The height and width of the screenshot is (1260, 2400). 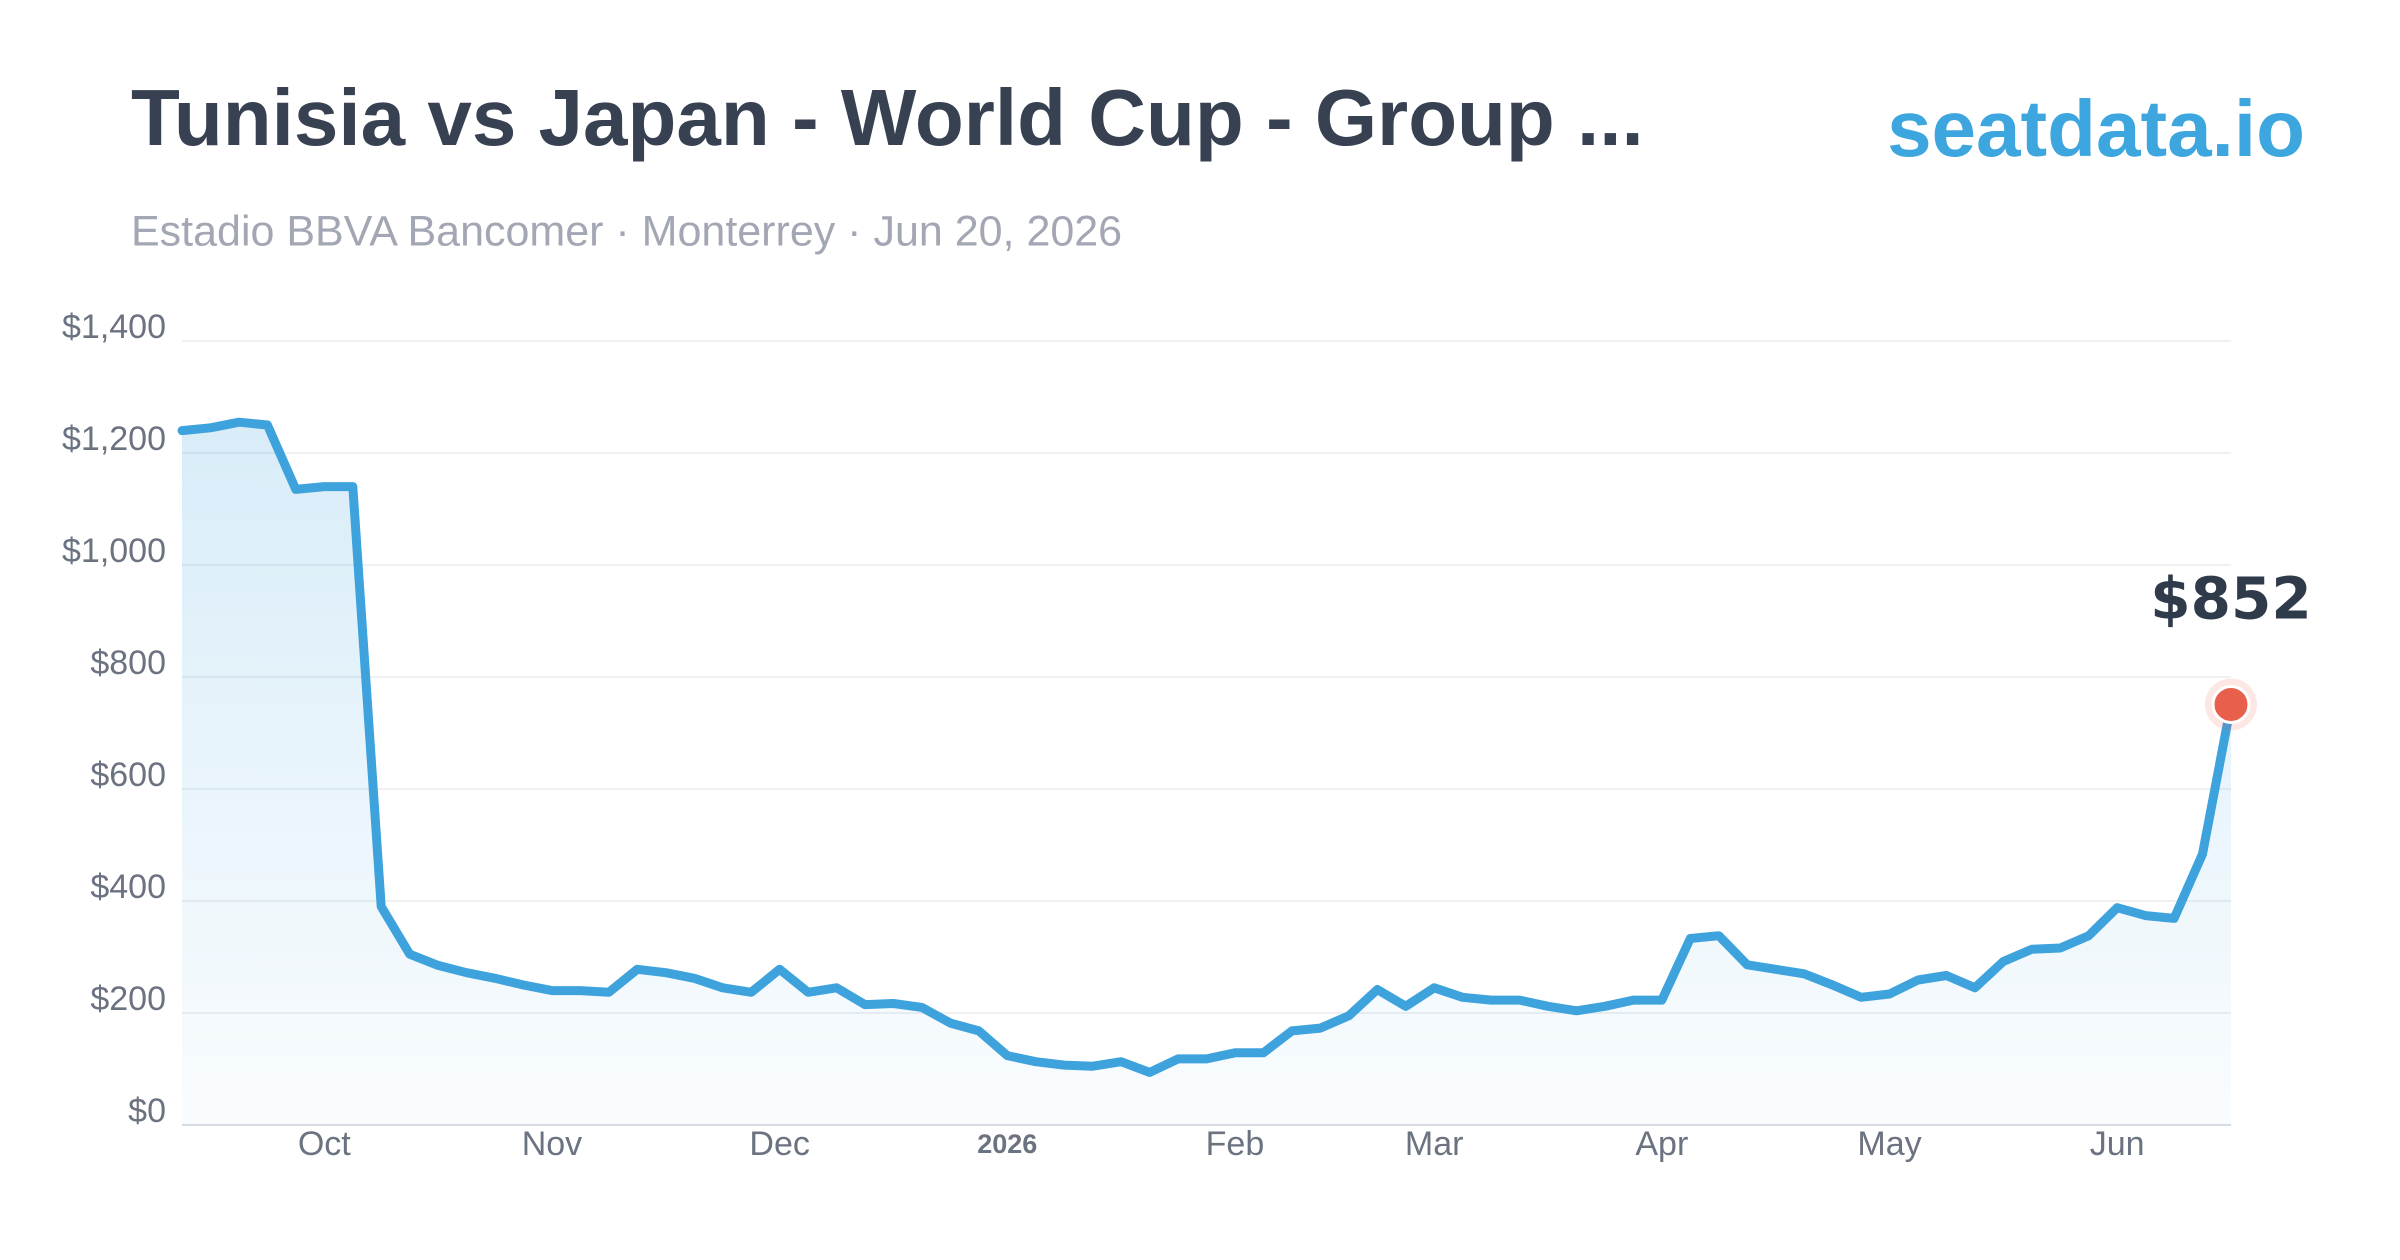 I want to click on x-tick-label: Mar, so click(x=1434, y=1144).